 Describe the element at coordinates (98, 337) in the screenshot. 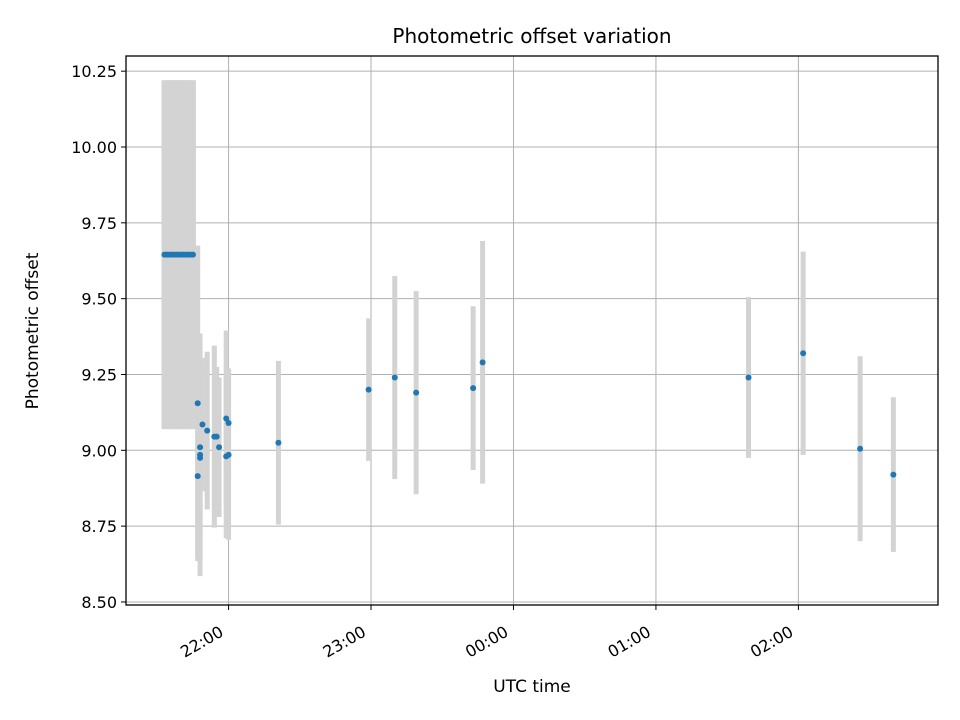

I see `y-axis: 8.50 8.75 9.00 9.25 9.50 9.75 10.00 10.25` at that location.